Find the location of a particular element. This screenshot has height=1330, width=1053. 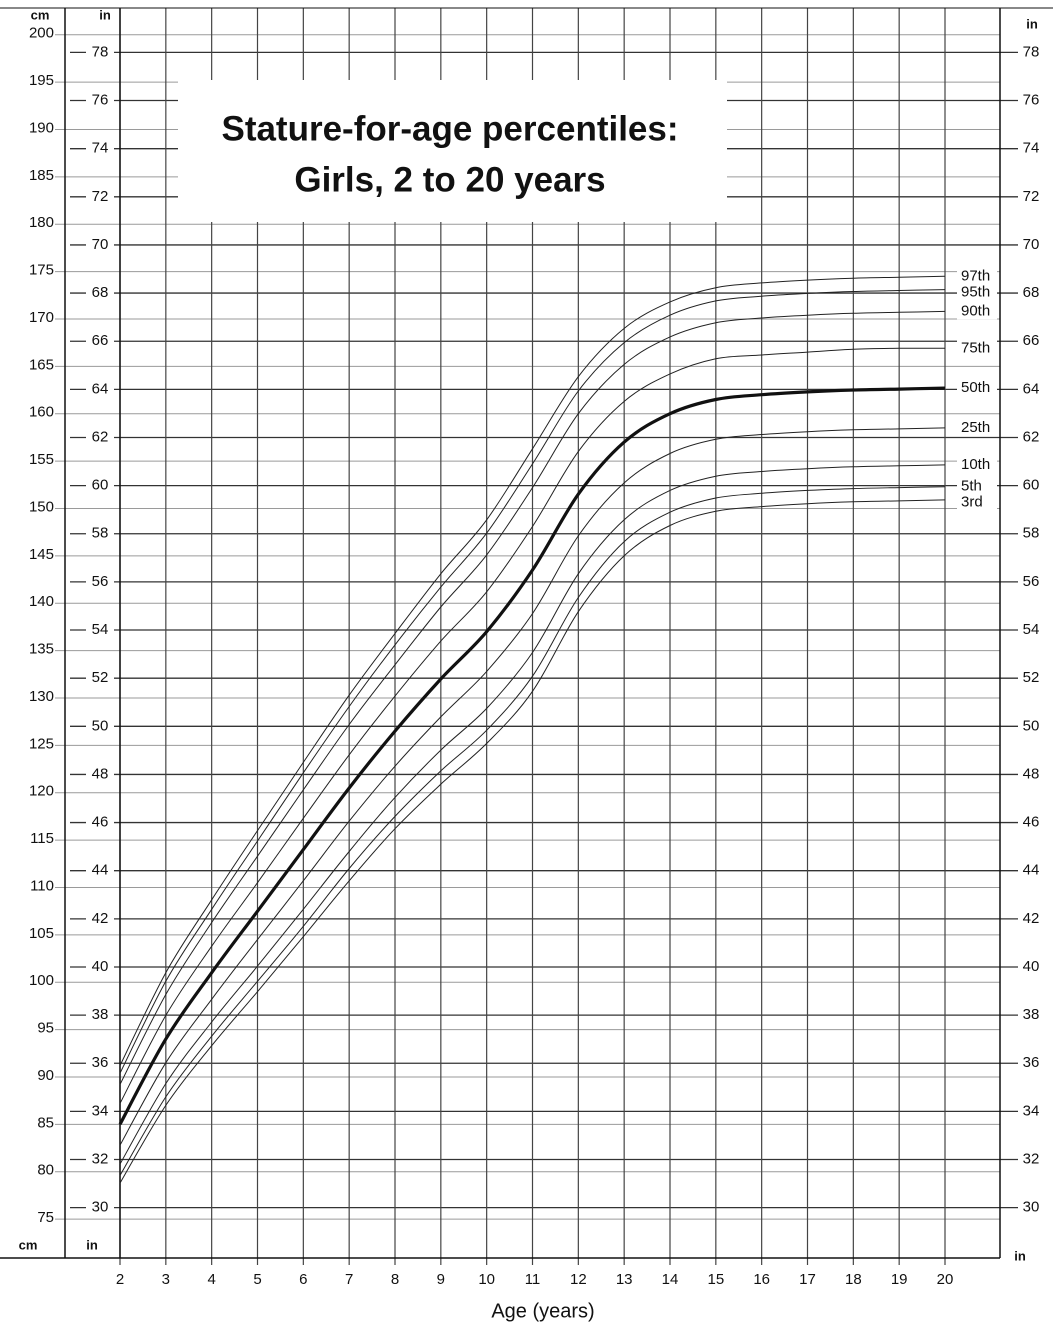

legend-label: 10th is located at coordinates (975, 464).